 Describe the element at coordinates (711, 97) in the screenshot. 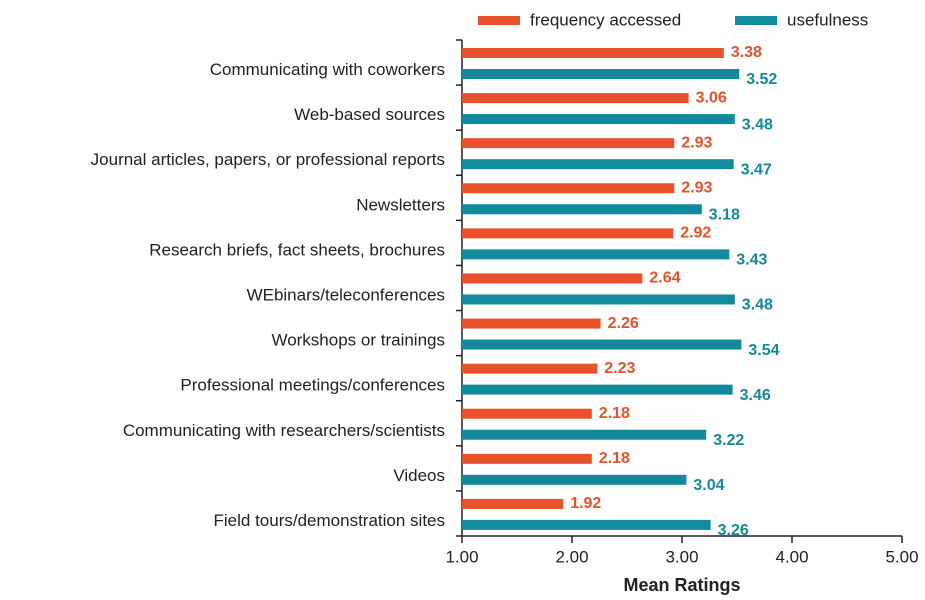

I see `value-label: 3.06` at that location.